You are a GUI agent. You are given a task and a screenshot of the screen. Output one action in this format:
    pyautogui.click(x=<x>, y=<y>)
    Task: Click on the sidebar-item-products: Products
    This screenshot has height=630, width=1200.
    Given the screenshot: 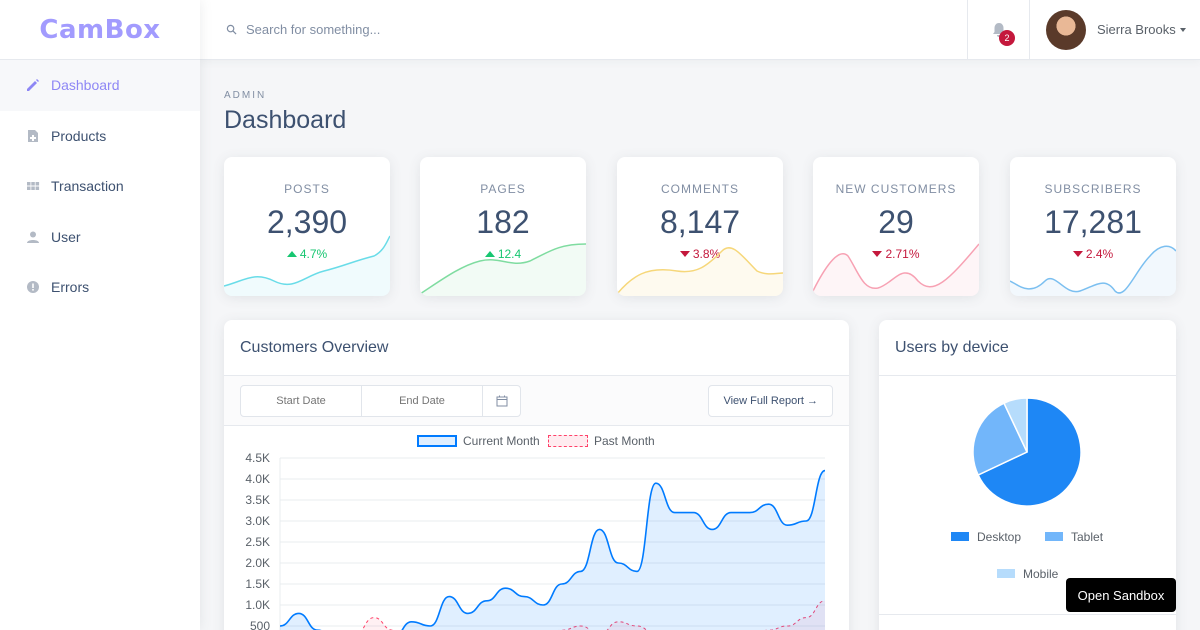 What is the action you would take?
    pyautogui.click(x=100, y=136)
    